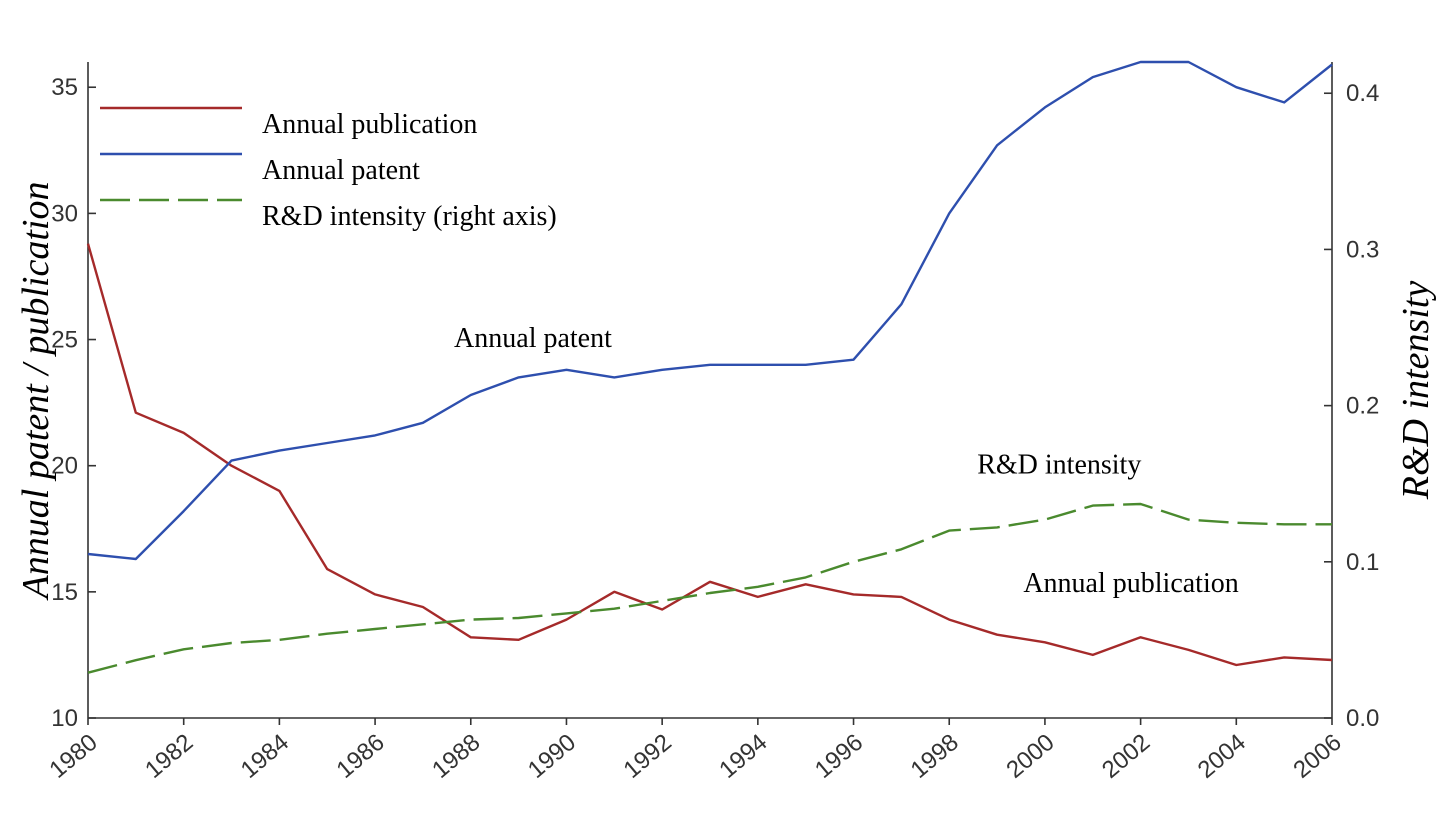 The height and width of the screenshot is (831, 1456). Describe the element at coordinates (935, 756) in the screenshot. I see `x-tick-label: 1998` at that location.